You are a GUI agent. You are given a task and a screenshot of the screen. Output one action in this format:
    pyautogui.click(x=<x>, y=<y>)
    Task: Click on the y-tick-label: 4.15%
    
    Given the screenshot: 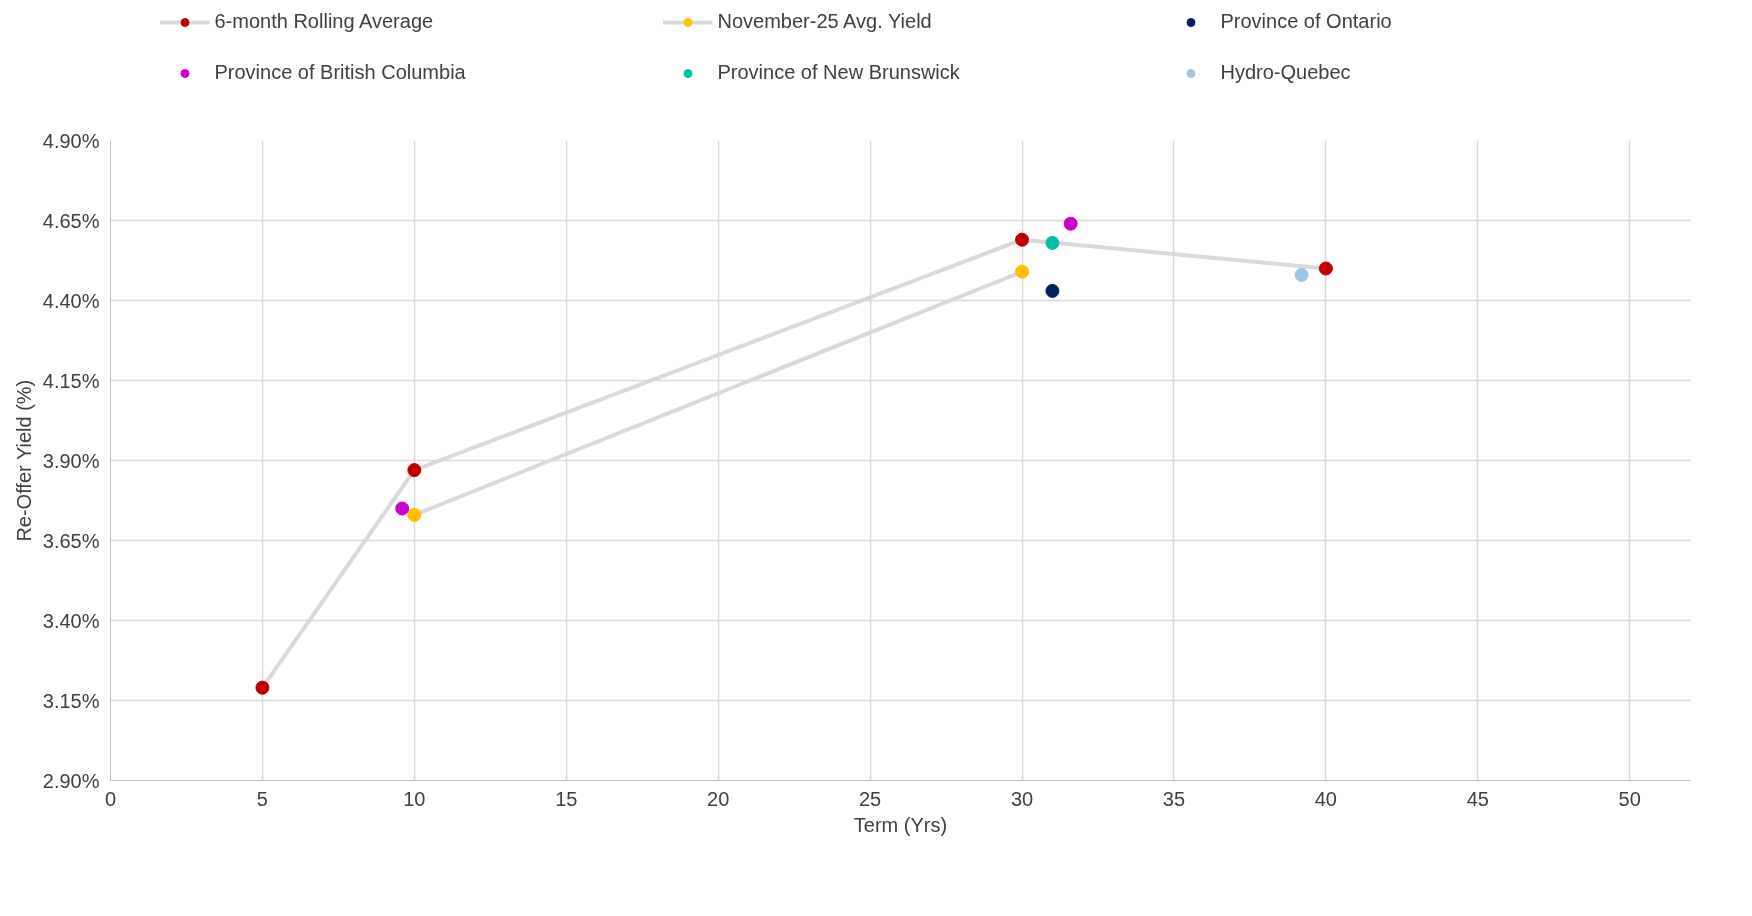 What is the action you would take?
    pyautogui.click(x=71, y=380)
    